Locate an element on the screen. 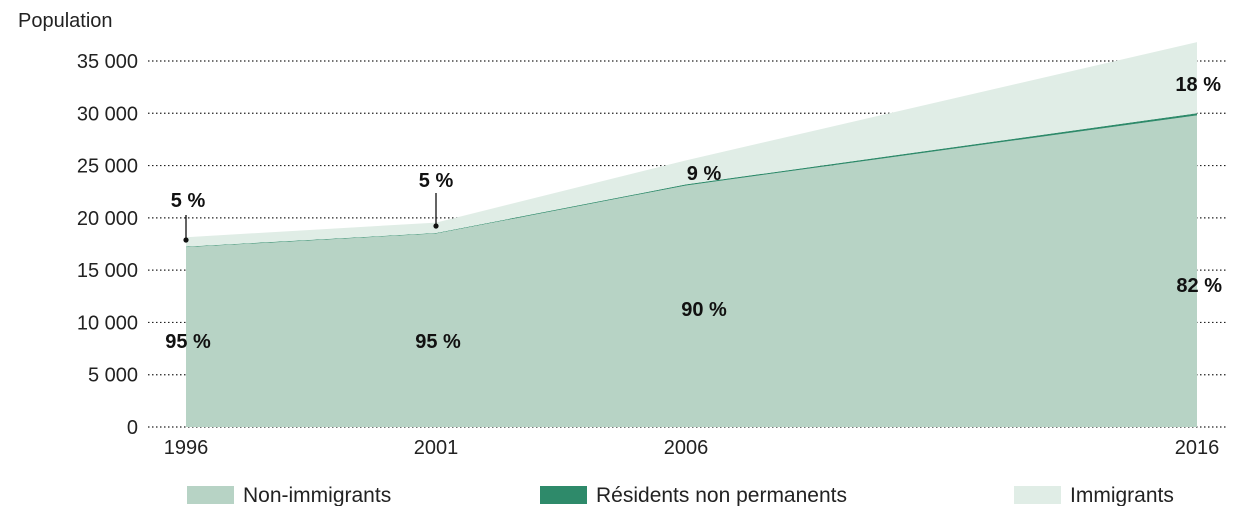 This screenshot has height=506, width=1238. x-tick-label: 2006 is located at coordinates (686, 448).